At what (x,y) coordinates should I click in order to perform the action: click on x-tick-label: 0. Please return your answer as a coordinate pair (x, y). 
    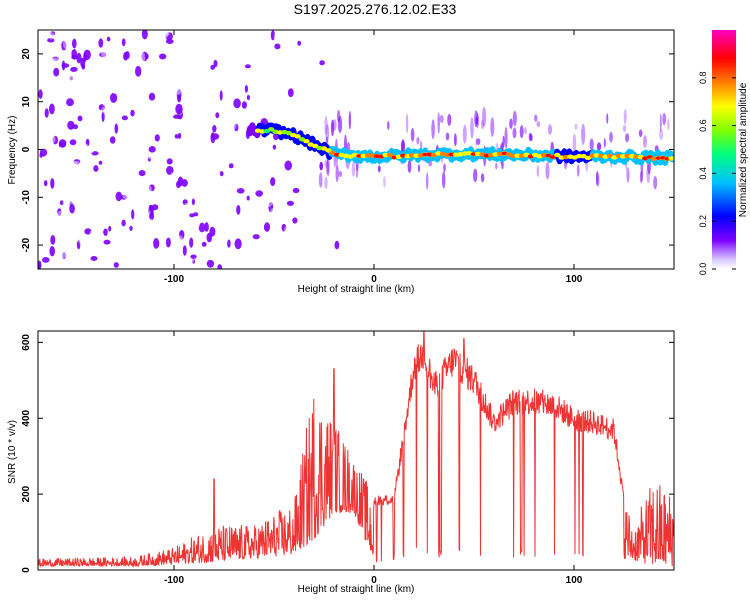
    Looking at the image, I should click on (374, 580).